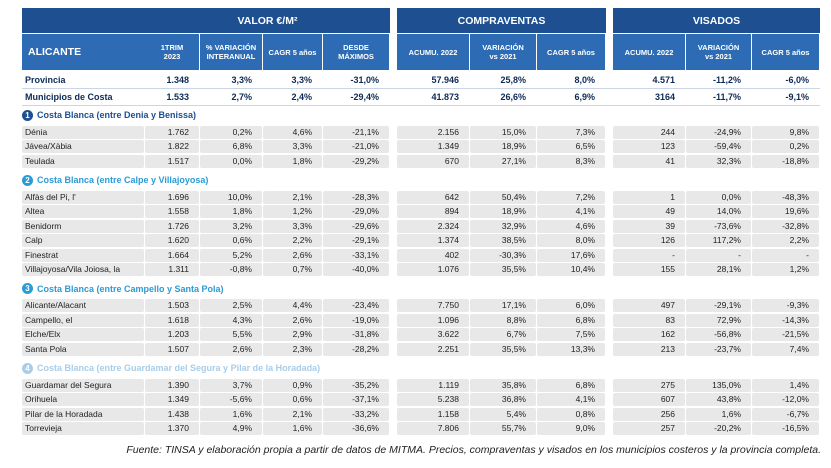 The height and width of the screenshot is (468, 831). What do you see at coordinates (503, 255) in the screenshot?
I see `cell-value: -30,3%` at bounding box center [503, 255].